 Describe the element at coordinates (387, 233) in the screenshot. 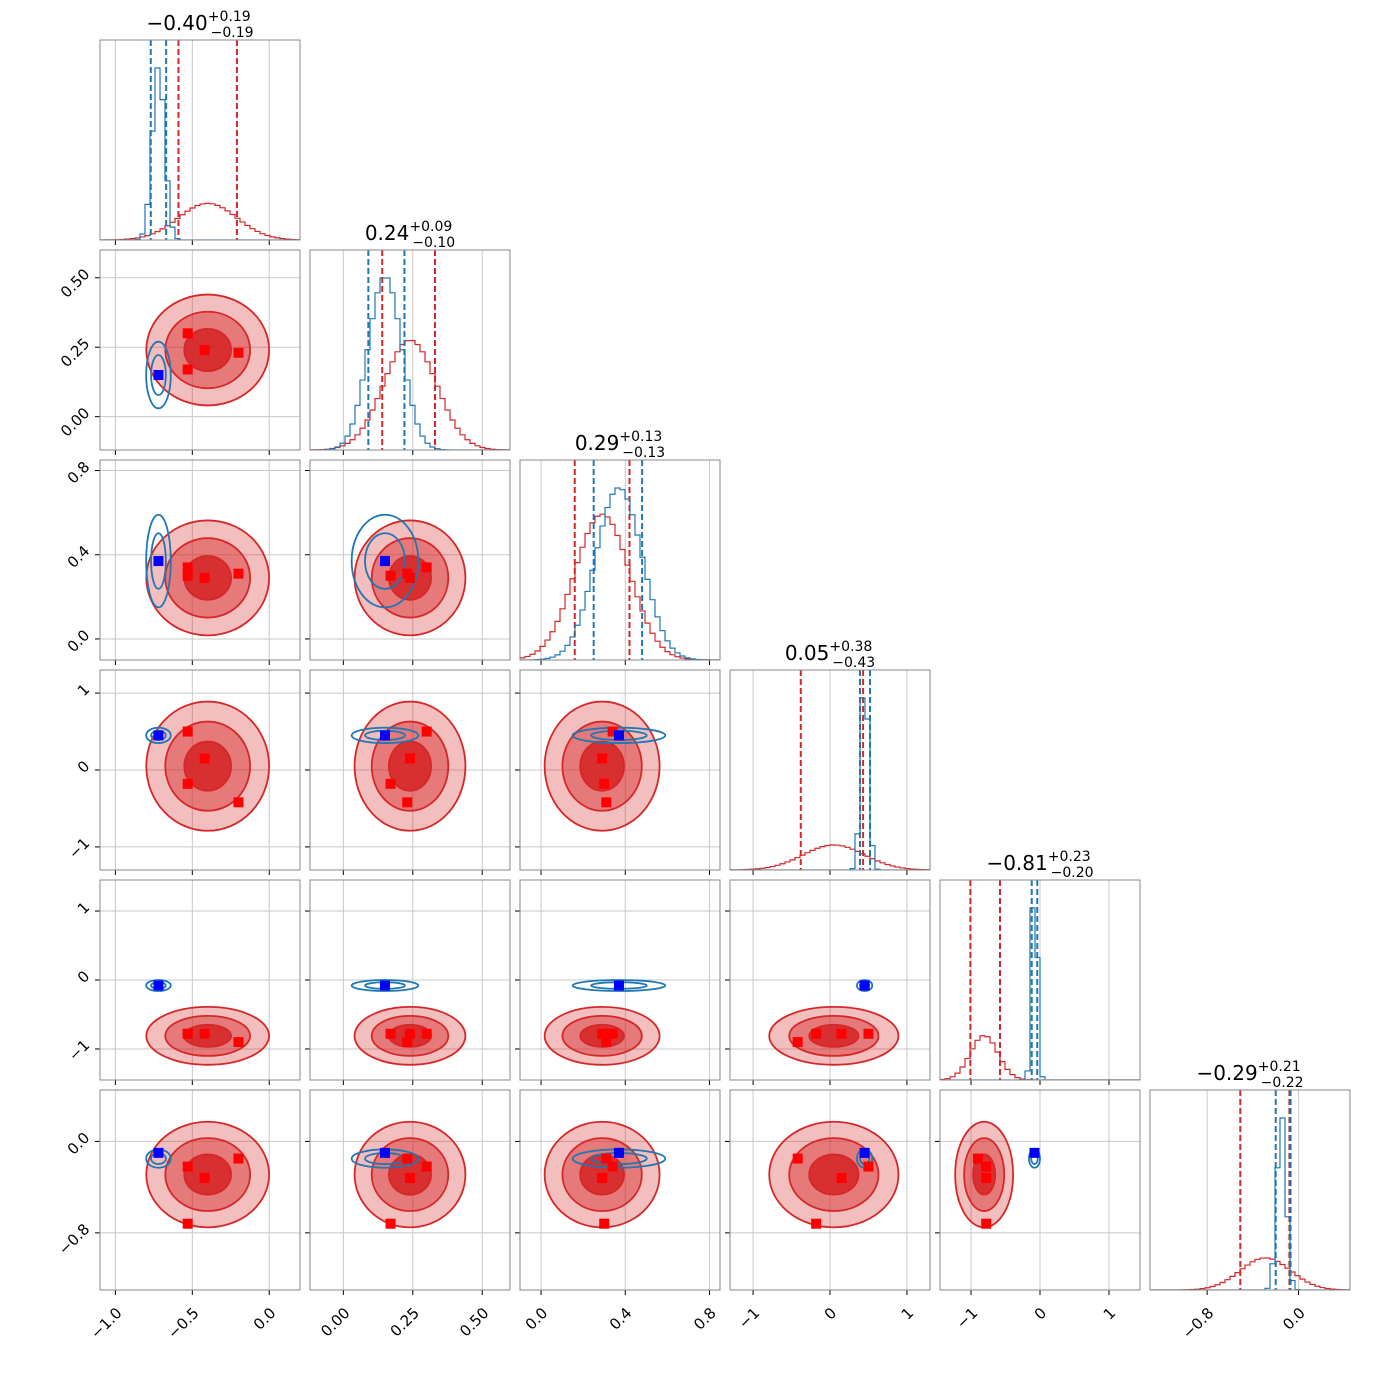

I see `title-median: 0.24` at that location.